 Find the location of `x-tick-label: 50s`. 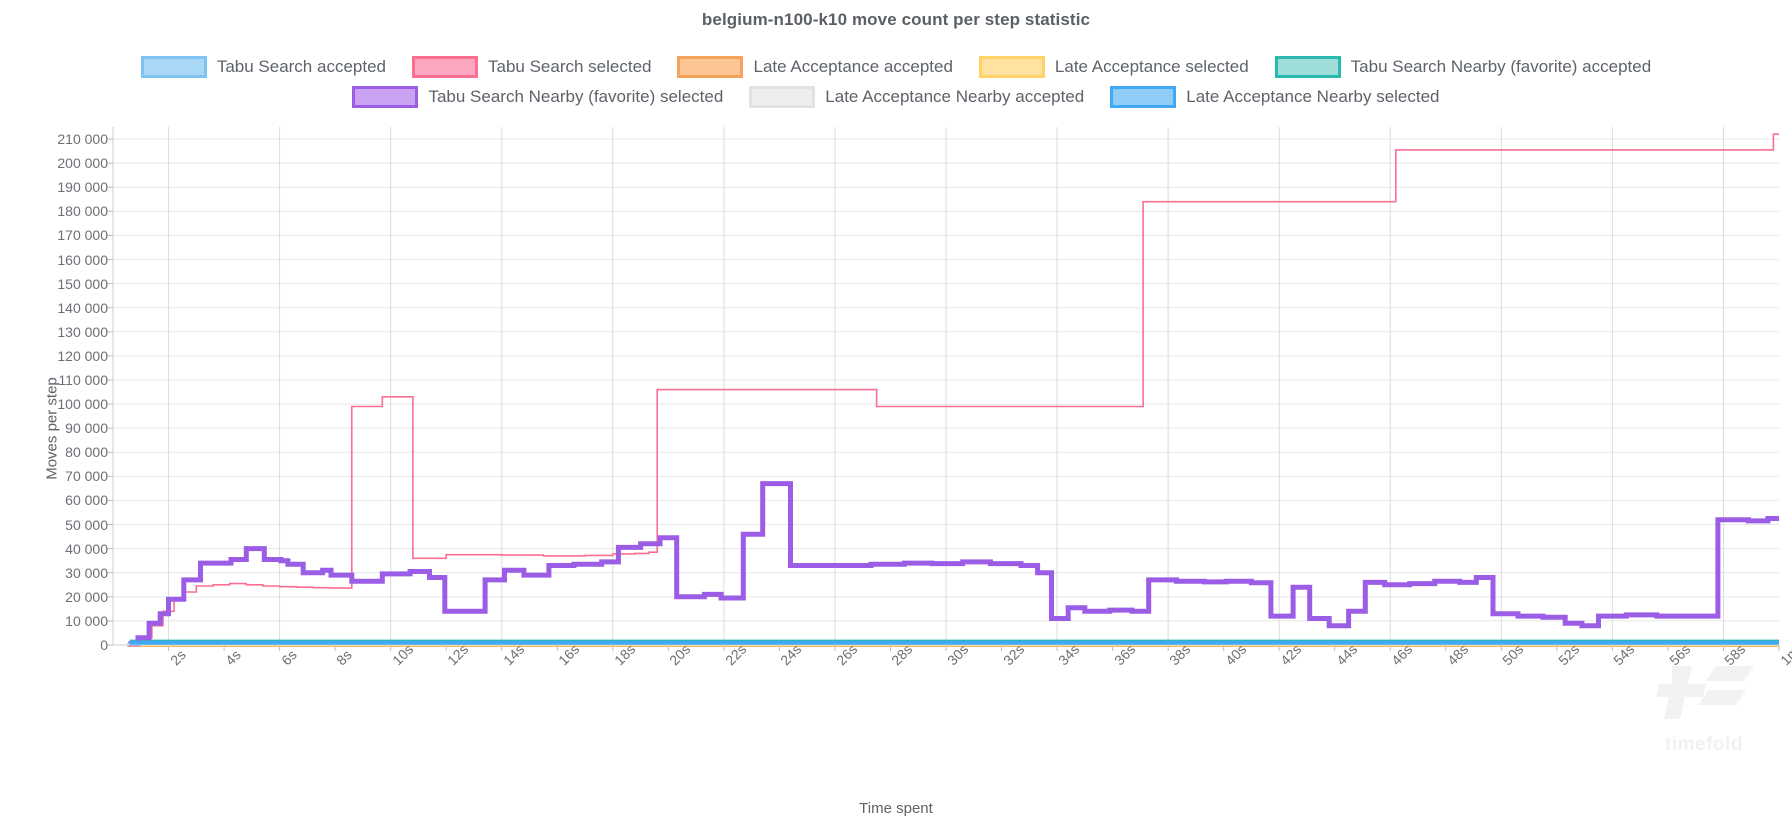

x-tick-label: 50s is located at coordinates (1513, 655).